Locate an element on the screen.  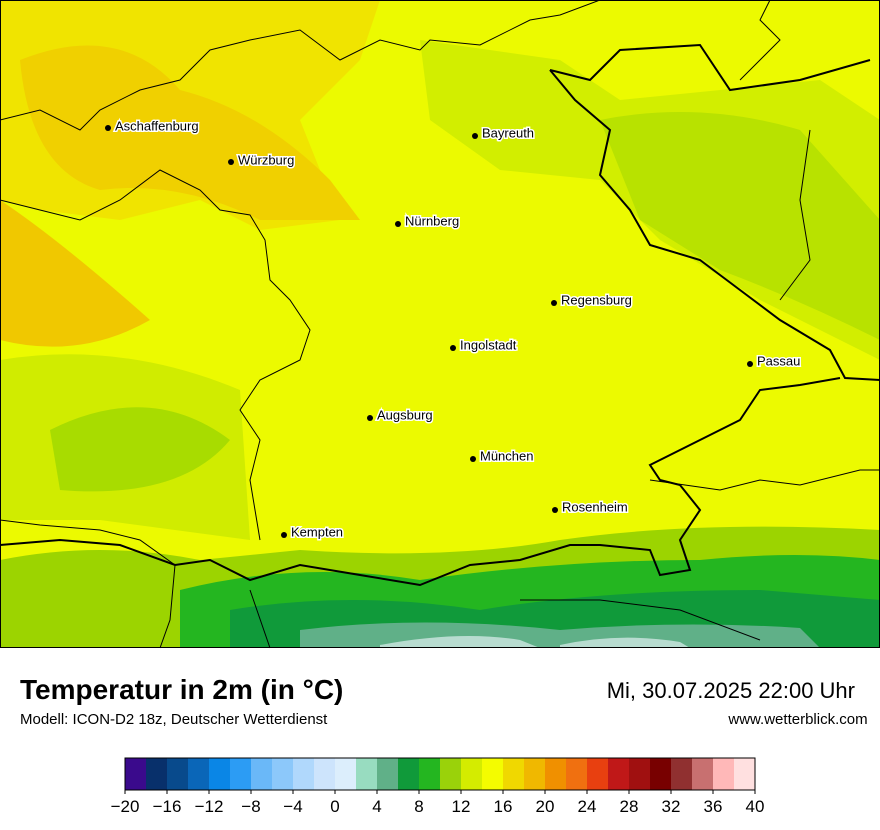
city-label: Bayreuth is located at coordinates (508, 132).